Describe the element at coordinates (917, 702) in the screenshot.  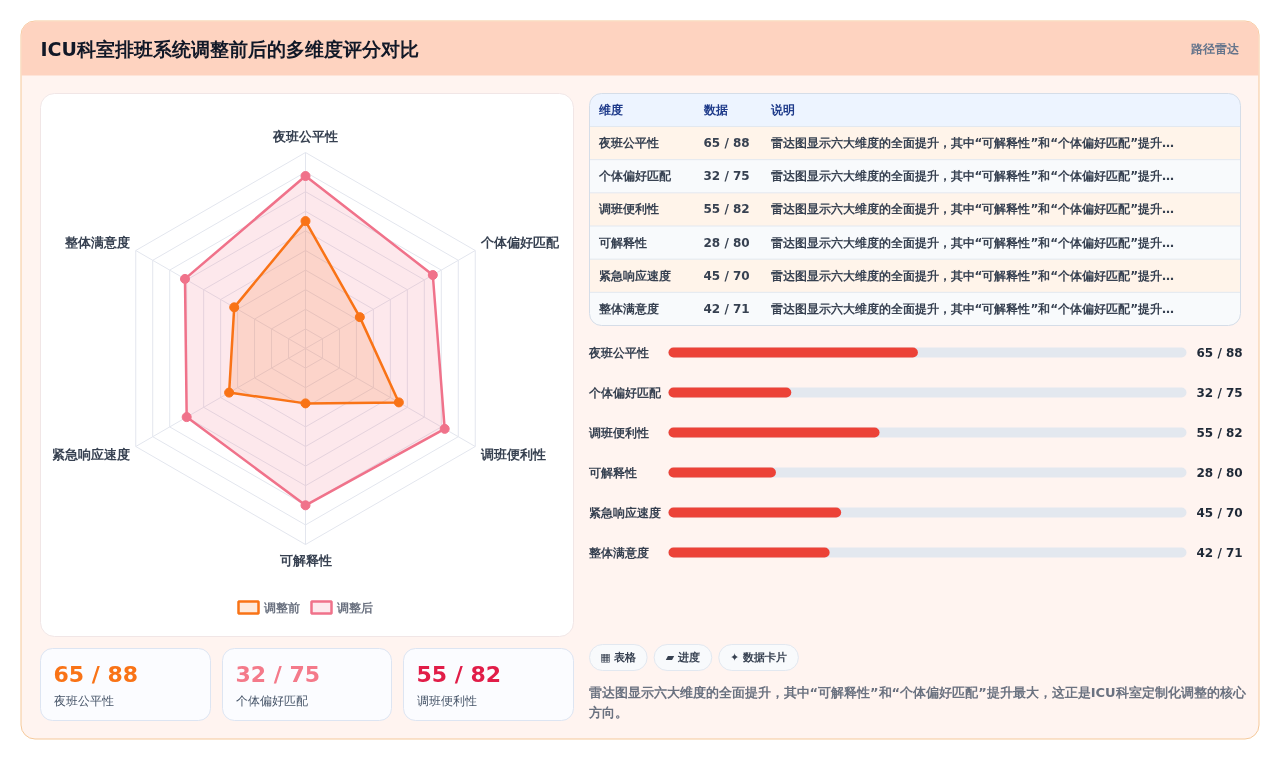
I see `text: 雷达图显示六大维度的全面提升，其中“可解释性”和“个体偏好匹配”提升最大，这正是ICU科室定制化调整的核心方向。` at that location.